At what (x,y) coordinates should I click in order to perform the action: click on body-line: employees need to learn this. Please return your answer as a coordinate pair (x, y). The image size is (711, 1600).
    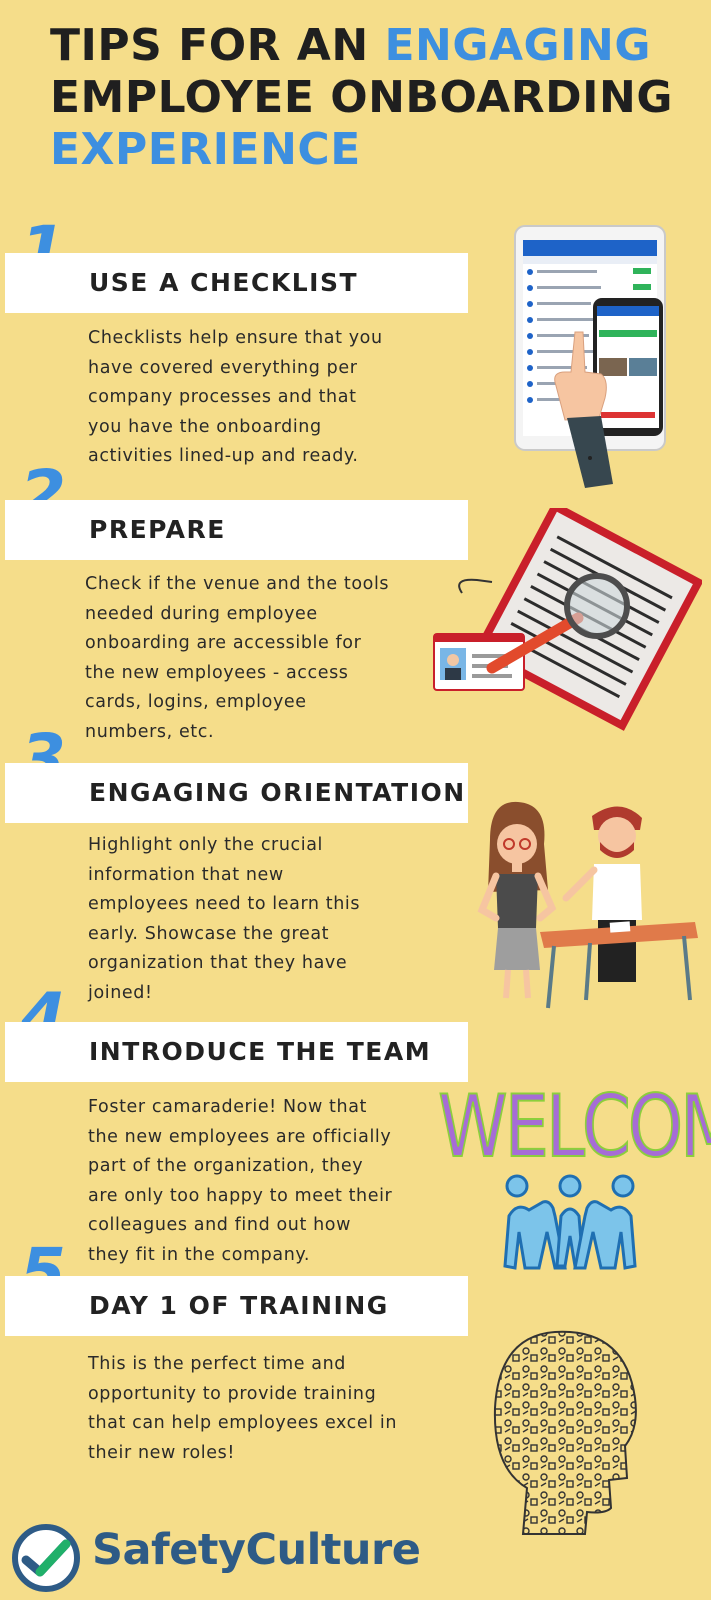
    Looking at the image, I should click on (224, 904).